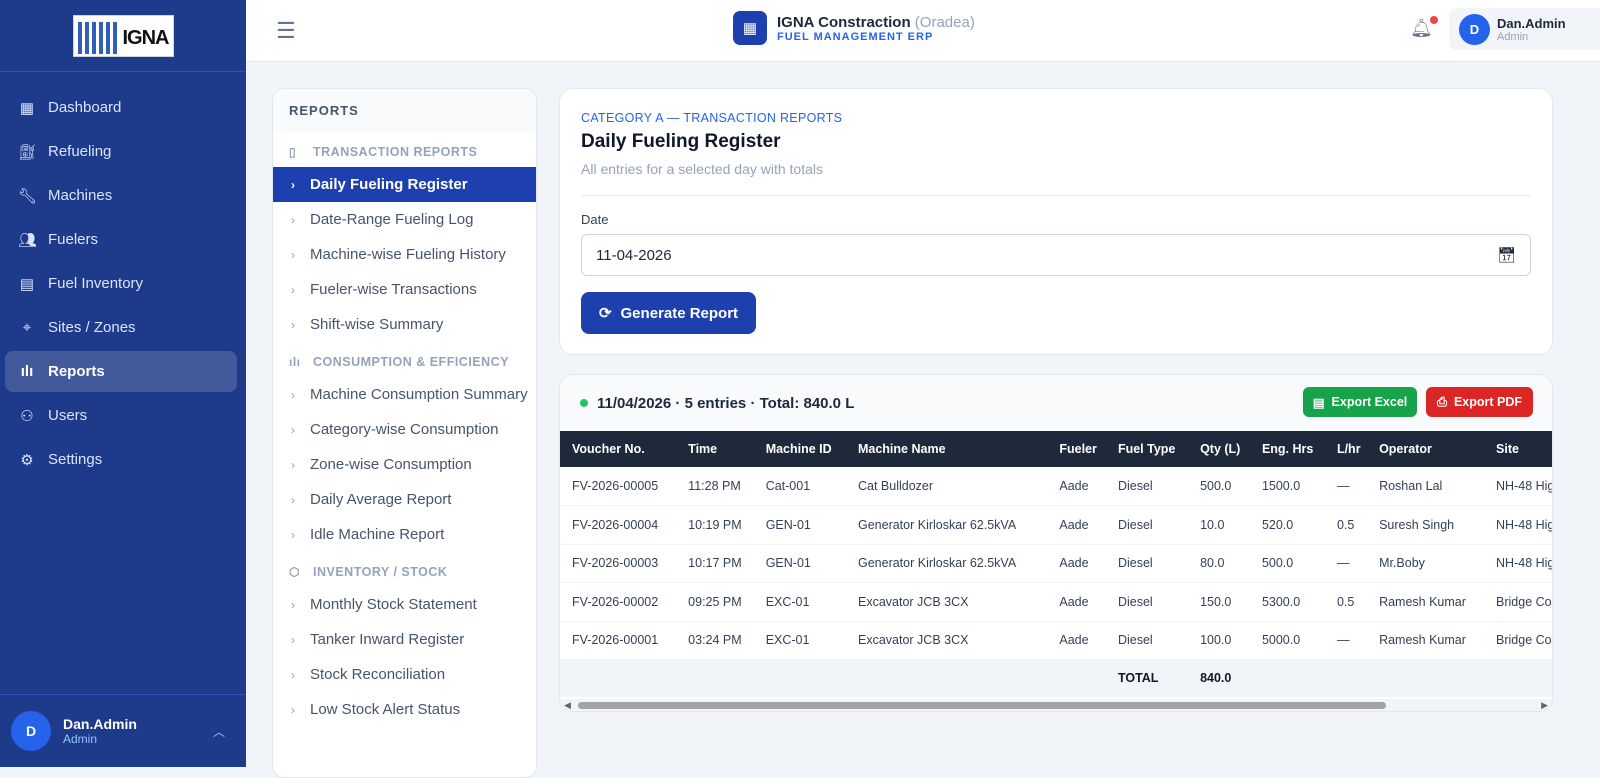  I want to click on table-cell: —, so click(1346, 640).